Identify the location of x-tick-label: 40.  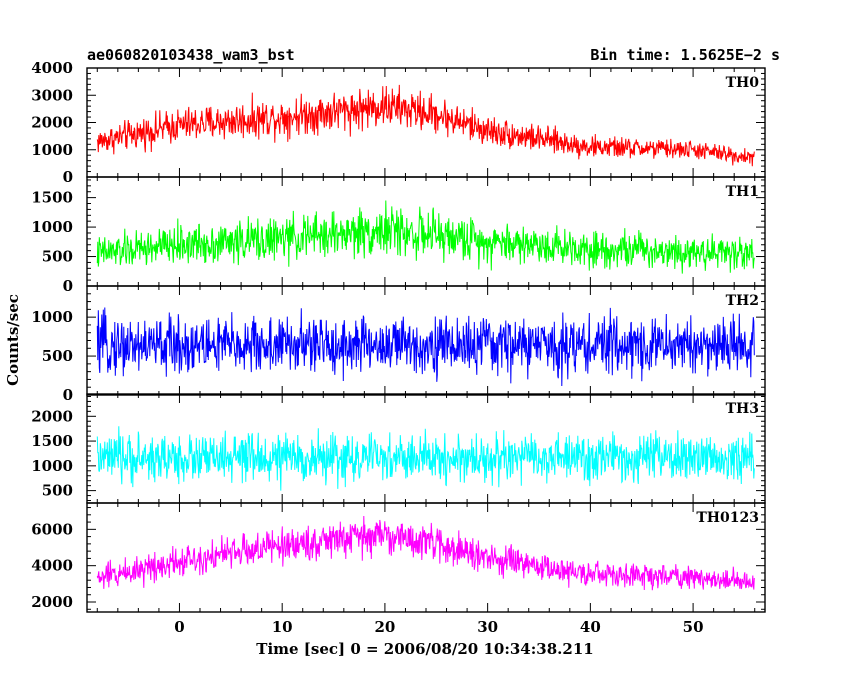
(590, 627).